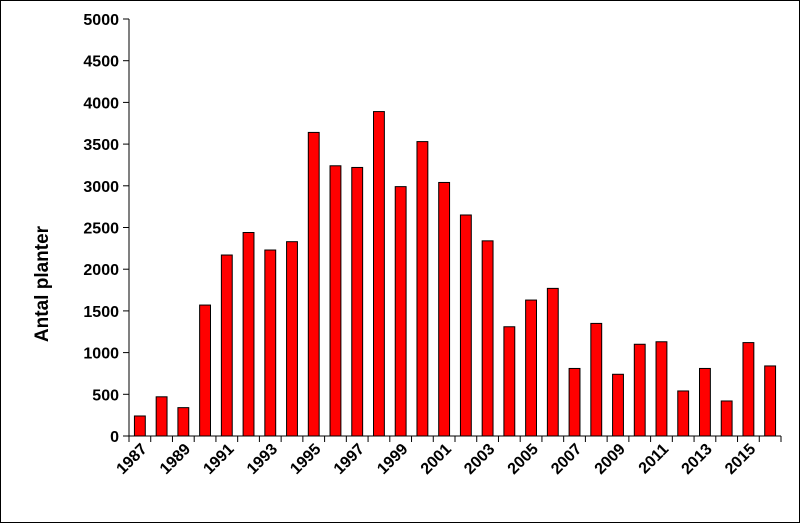  I want to click on x-tick-label: 2009, so click(610, 459).